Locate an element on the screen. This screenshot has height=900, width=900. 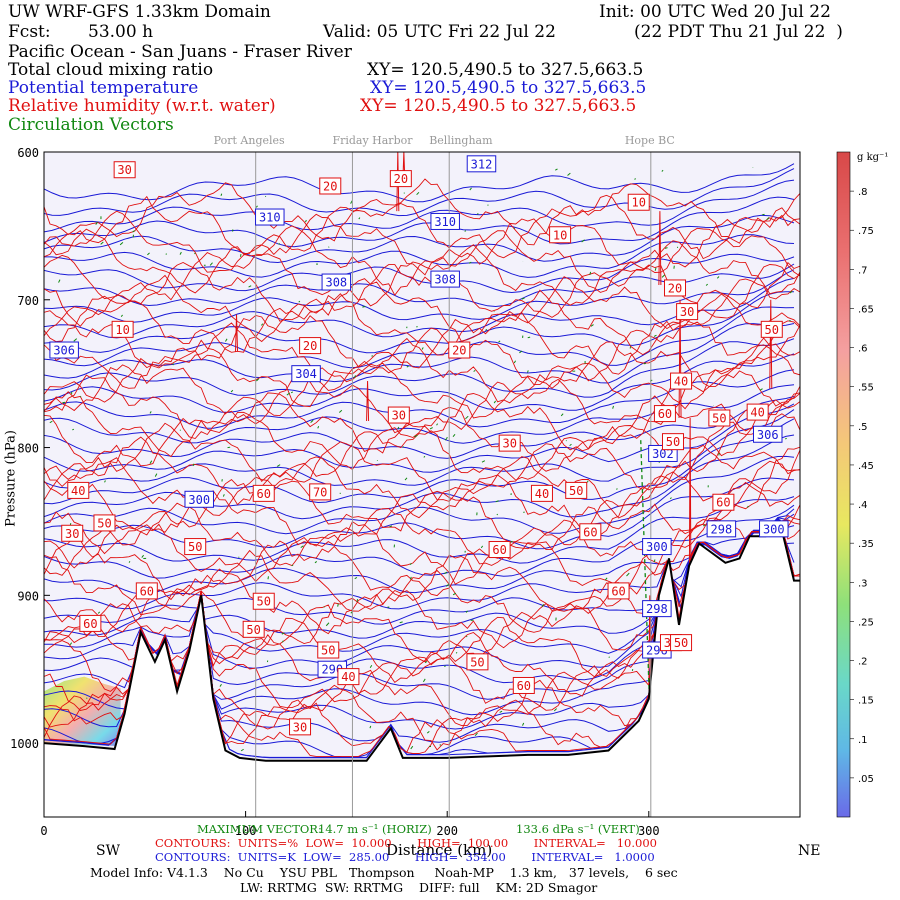
theta-label: 306 is located at coordinates (64, 351).